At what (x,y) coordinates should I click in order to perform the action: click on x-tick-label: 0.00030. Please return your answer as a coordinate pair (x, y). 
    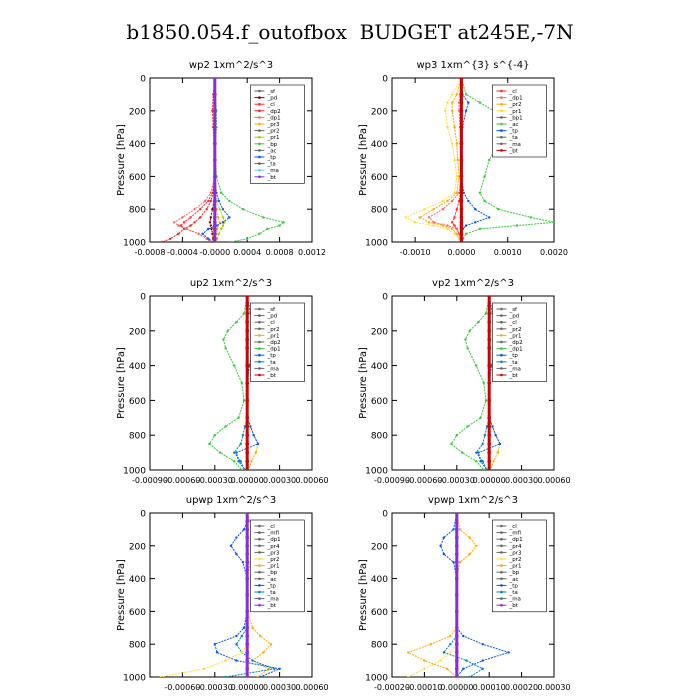
    Looking at the image, I should click on (279, 687).